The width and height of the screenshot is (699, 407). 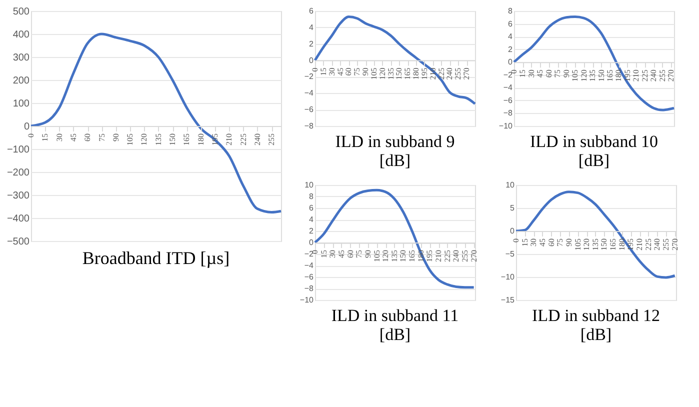 What do you see at coordinates (508, 300) in the screenshot?
I see `y-tick-label: −15` at bounding box center [508, 300].